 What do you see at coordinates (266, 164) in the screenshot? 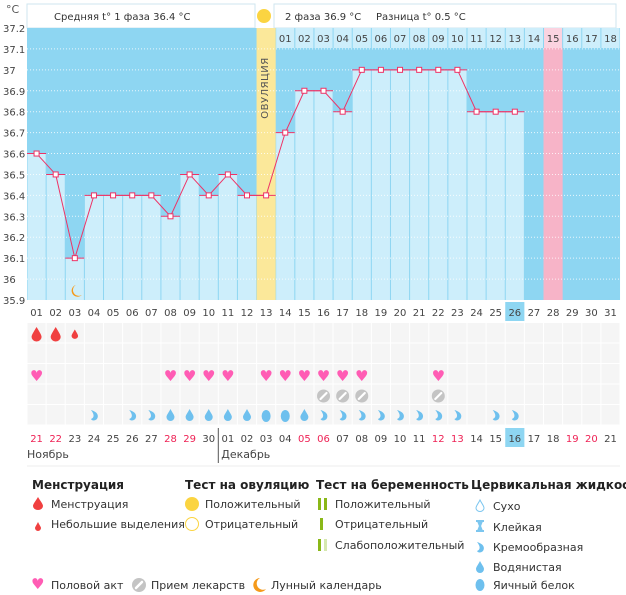
I see `ovulation-column` at bounding box center [266, 164].